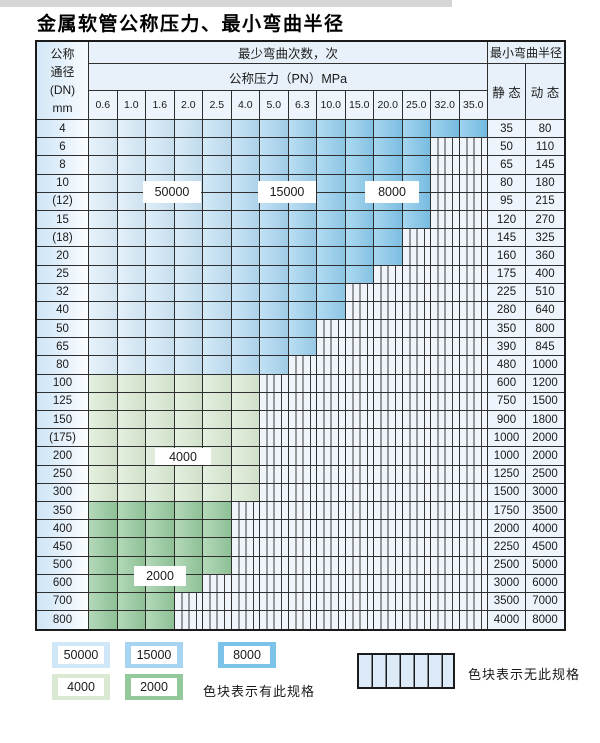 The image size is (600, 743). What do you see at coordinates (545, 420) in the screenshot?
I see `dynamic-radius-value: 1800` at bounding box center [545, 420].